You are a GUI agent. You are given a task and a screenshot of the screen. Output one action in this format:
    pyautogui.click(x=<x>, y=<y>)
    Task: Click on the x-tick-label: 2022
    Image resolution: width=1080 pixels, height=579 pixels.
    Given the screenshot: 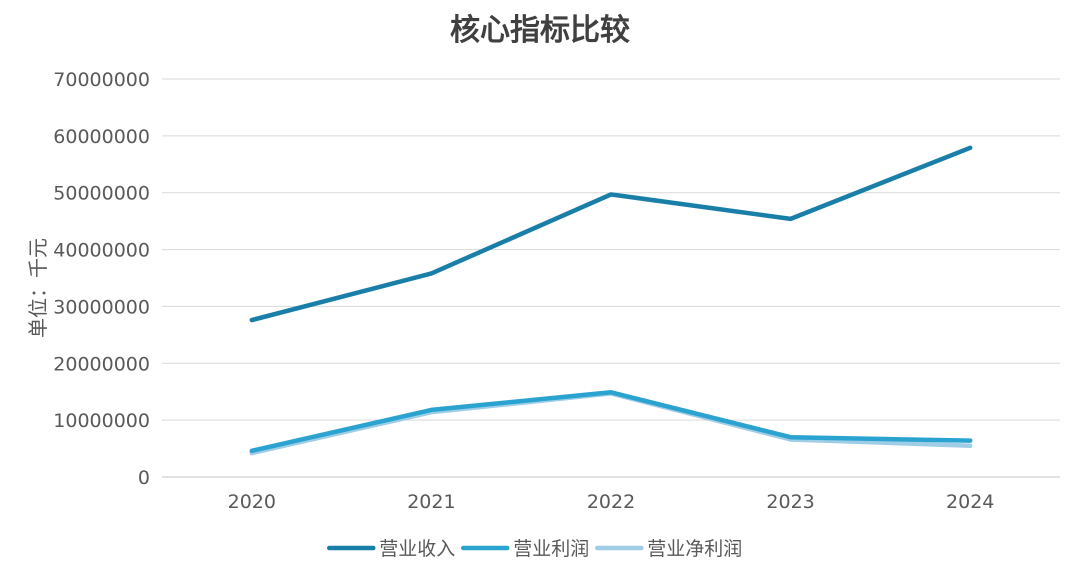 What is the action you would take?
    pyautogui.click(x=611, y=502)
    